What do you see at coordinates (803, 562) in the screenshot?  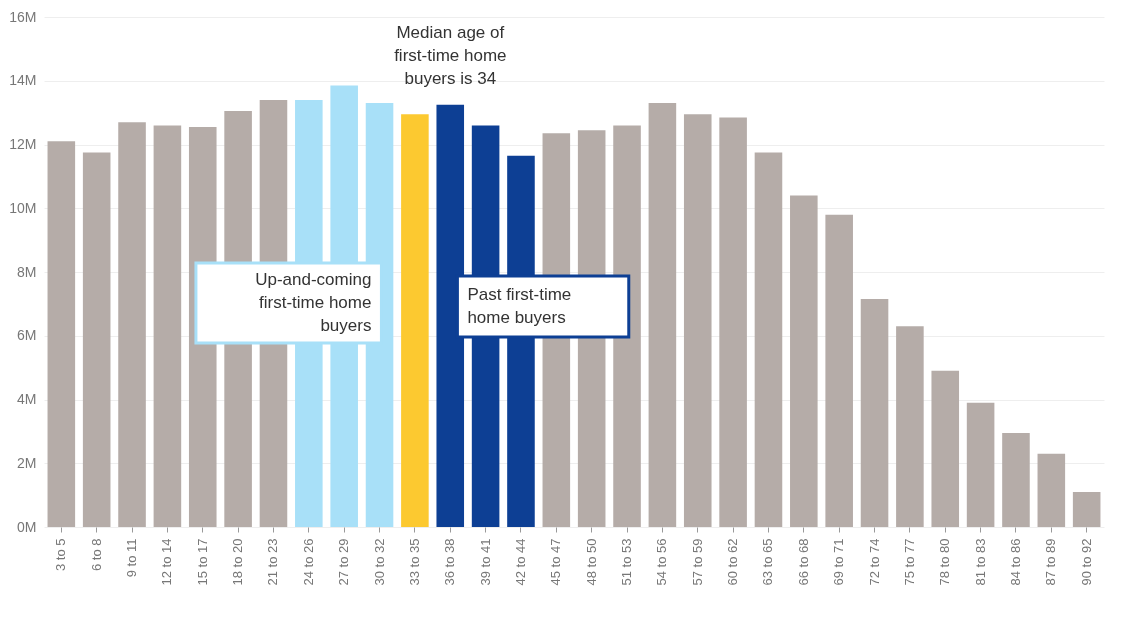 I see `x-tick-label: 66 to 68` at bounding box center [803, 562].